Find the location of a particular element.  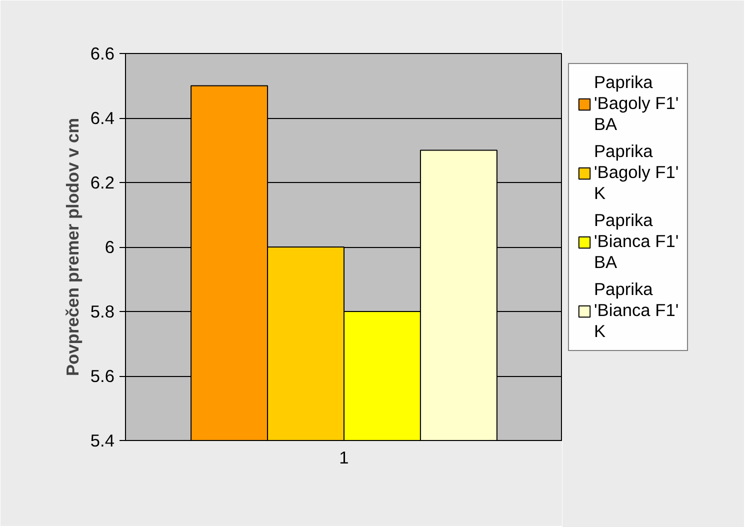

y-tick-label: 5.6 is located at coordinates (102, 376).